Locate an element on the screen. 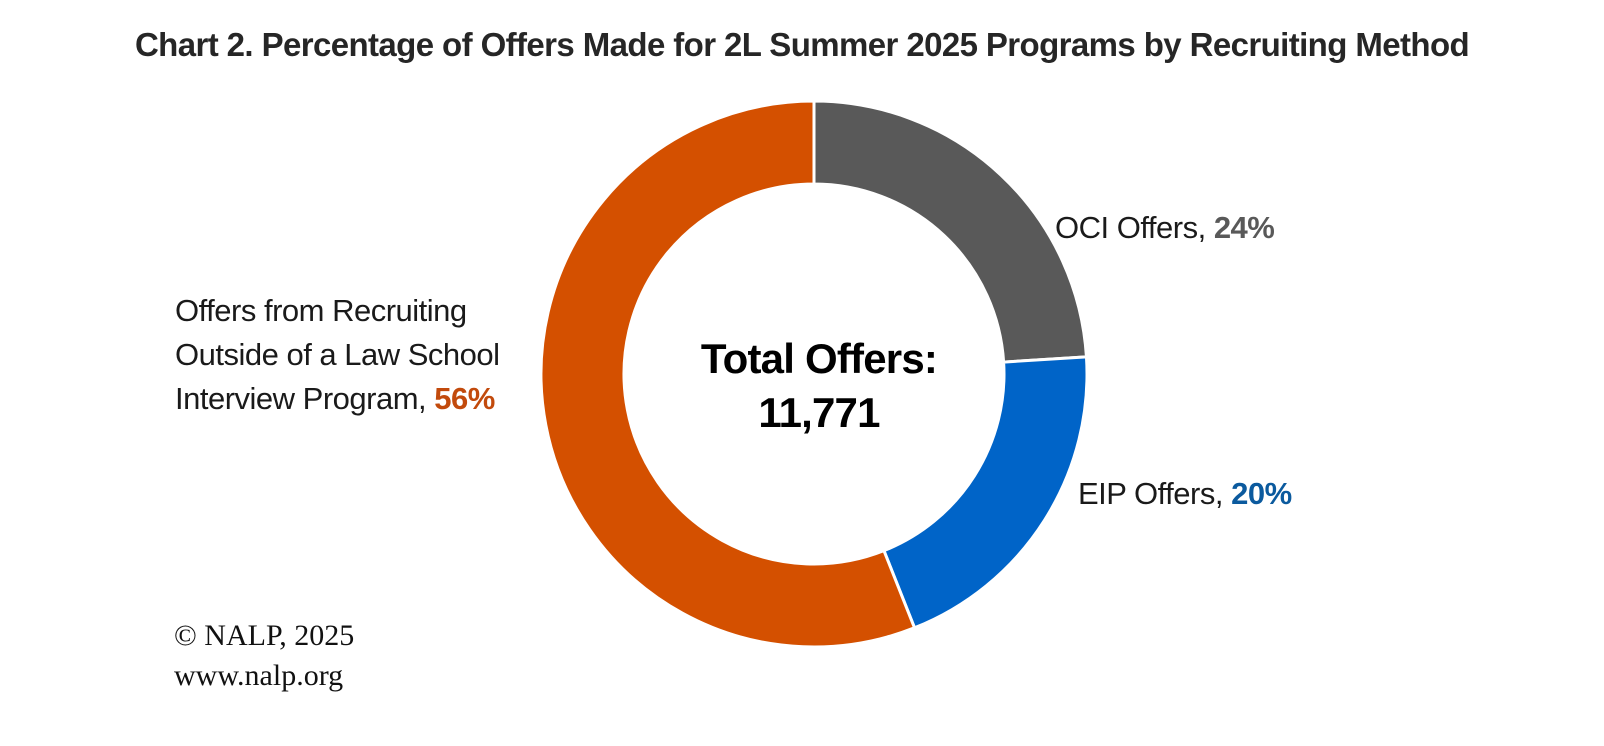 This screenshot has width=1604, height=746. slice-value-oci: 24% is located at coordinates (1244, 227).